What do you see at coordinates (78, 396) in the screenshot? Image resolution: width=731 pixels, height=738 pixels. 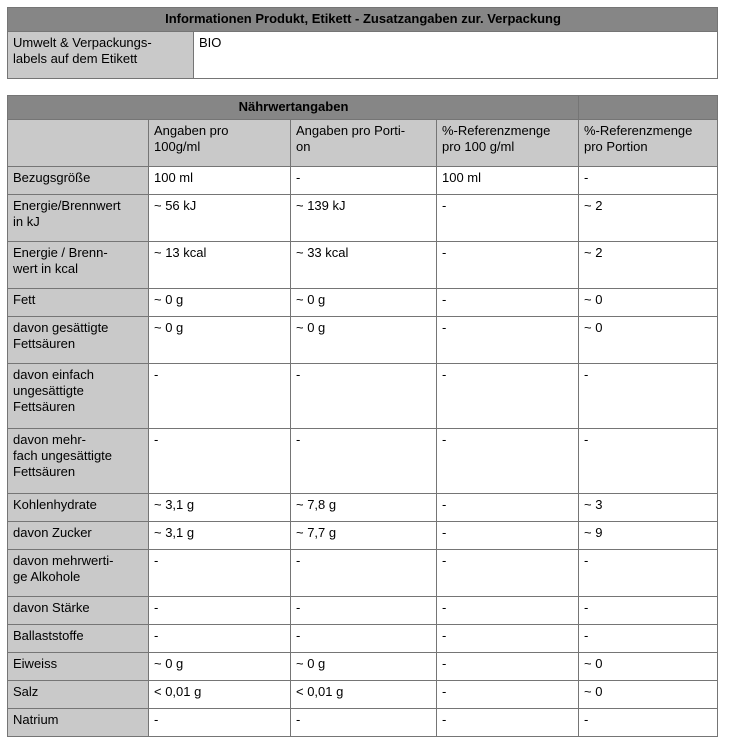 I see `nutrition-row-label: davon einfach ungesättigte Fettsäuren` at bounding box center [78, 396].